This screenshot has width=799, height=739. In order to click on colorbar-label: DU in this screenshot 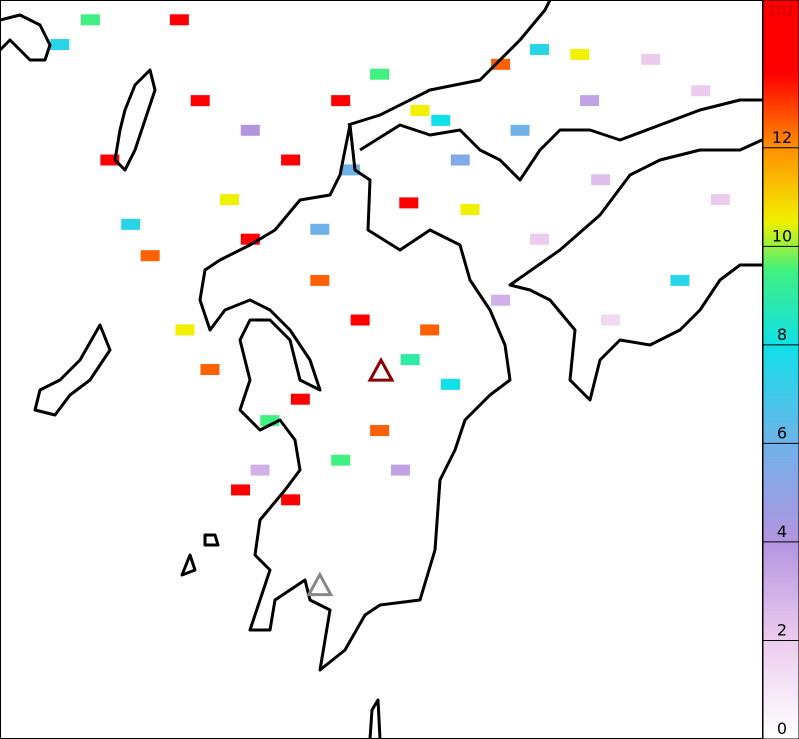, I will do `click(781, 11)`.